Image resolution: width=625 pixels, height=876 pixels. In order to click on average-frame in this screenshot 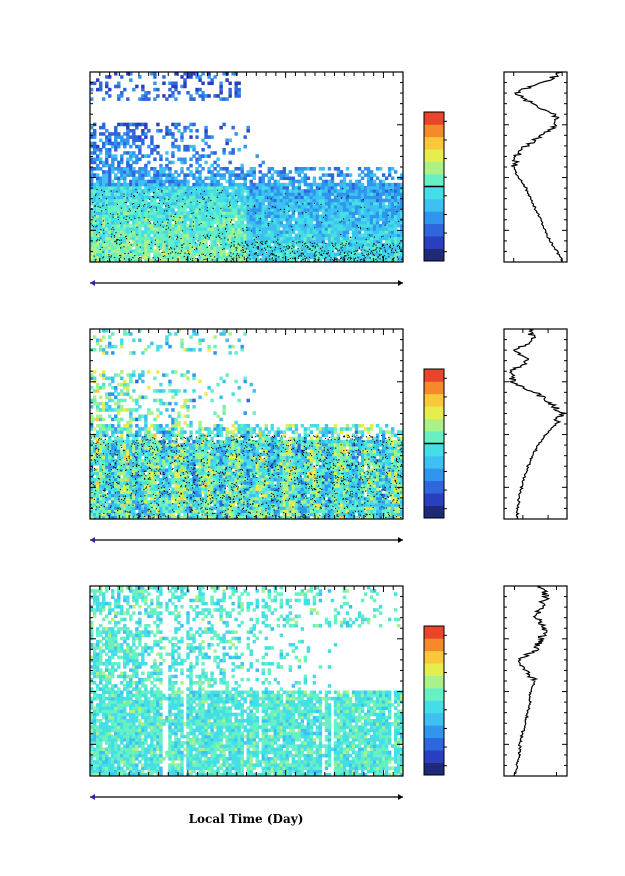, I will do `click(535, 424)`.